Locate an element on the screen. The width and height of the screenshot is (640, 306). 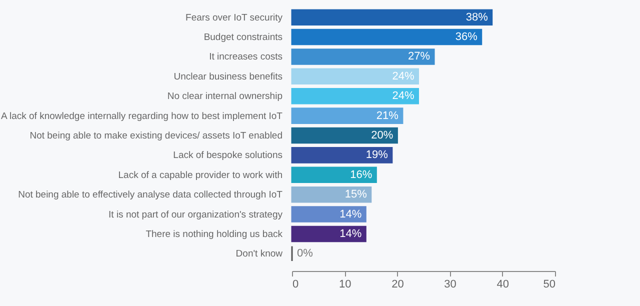
y-tick-label: There is nothing holding us back is located at coordinates (214, 234).